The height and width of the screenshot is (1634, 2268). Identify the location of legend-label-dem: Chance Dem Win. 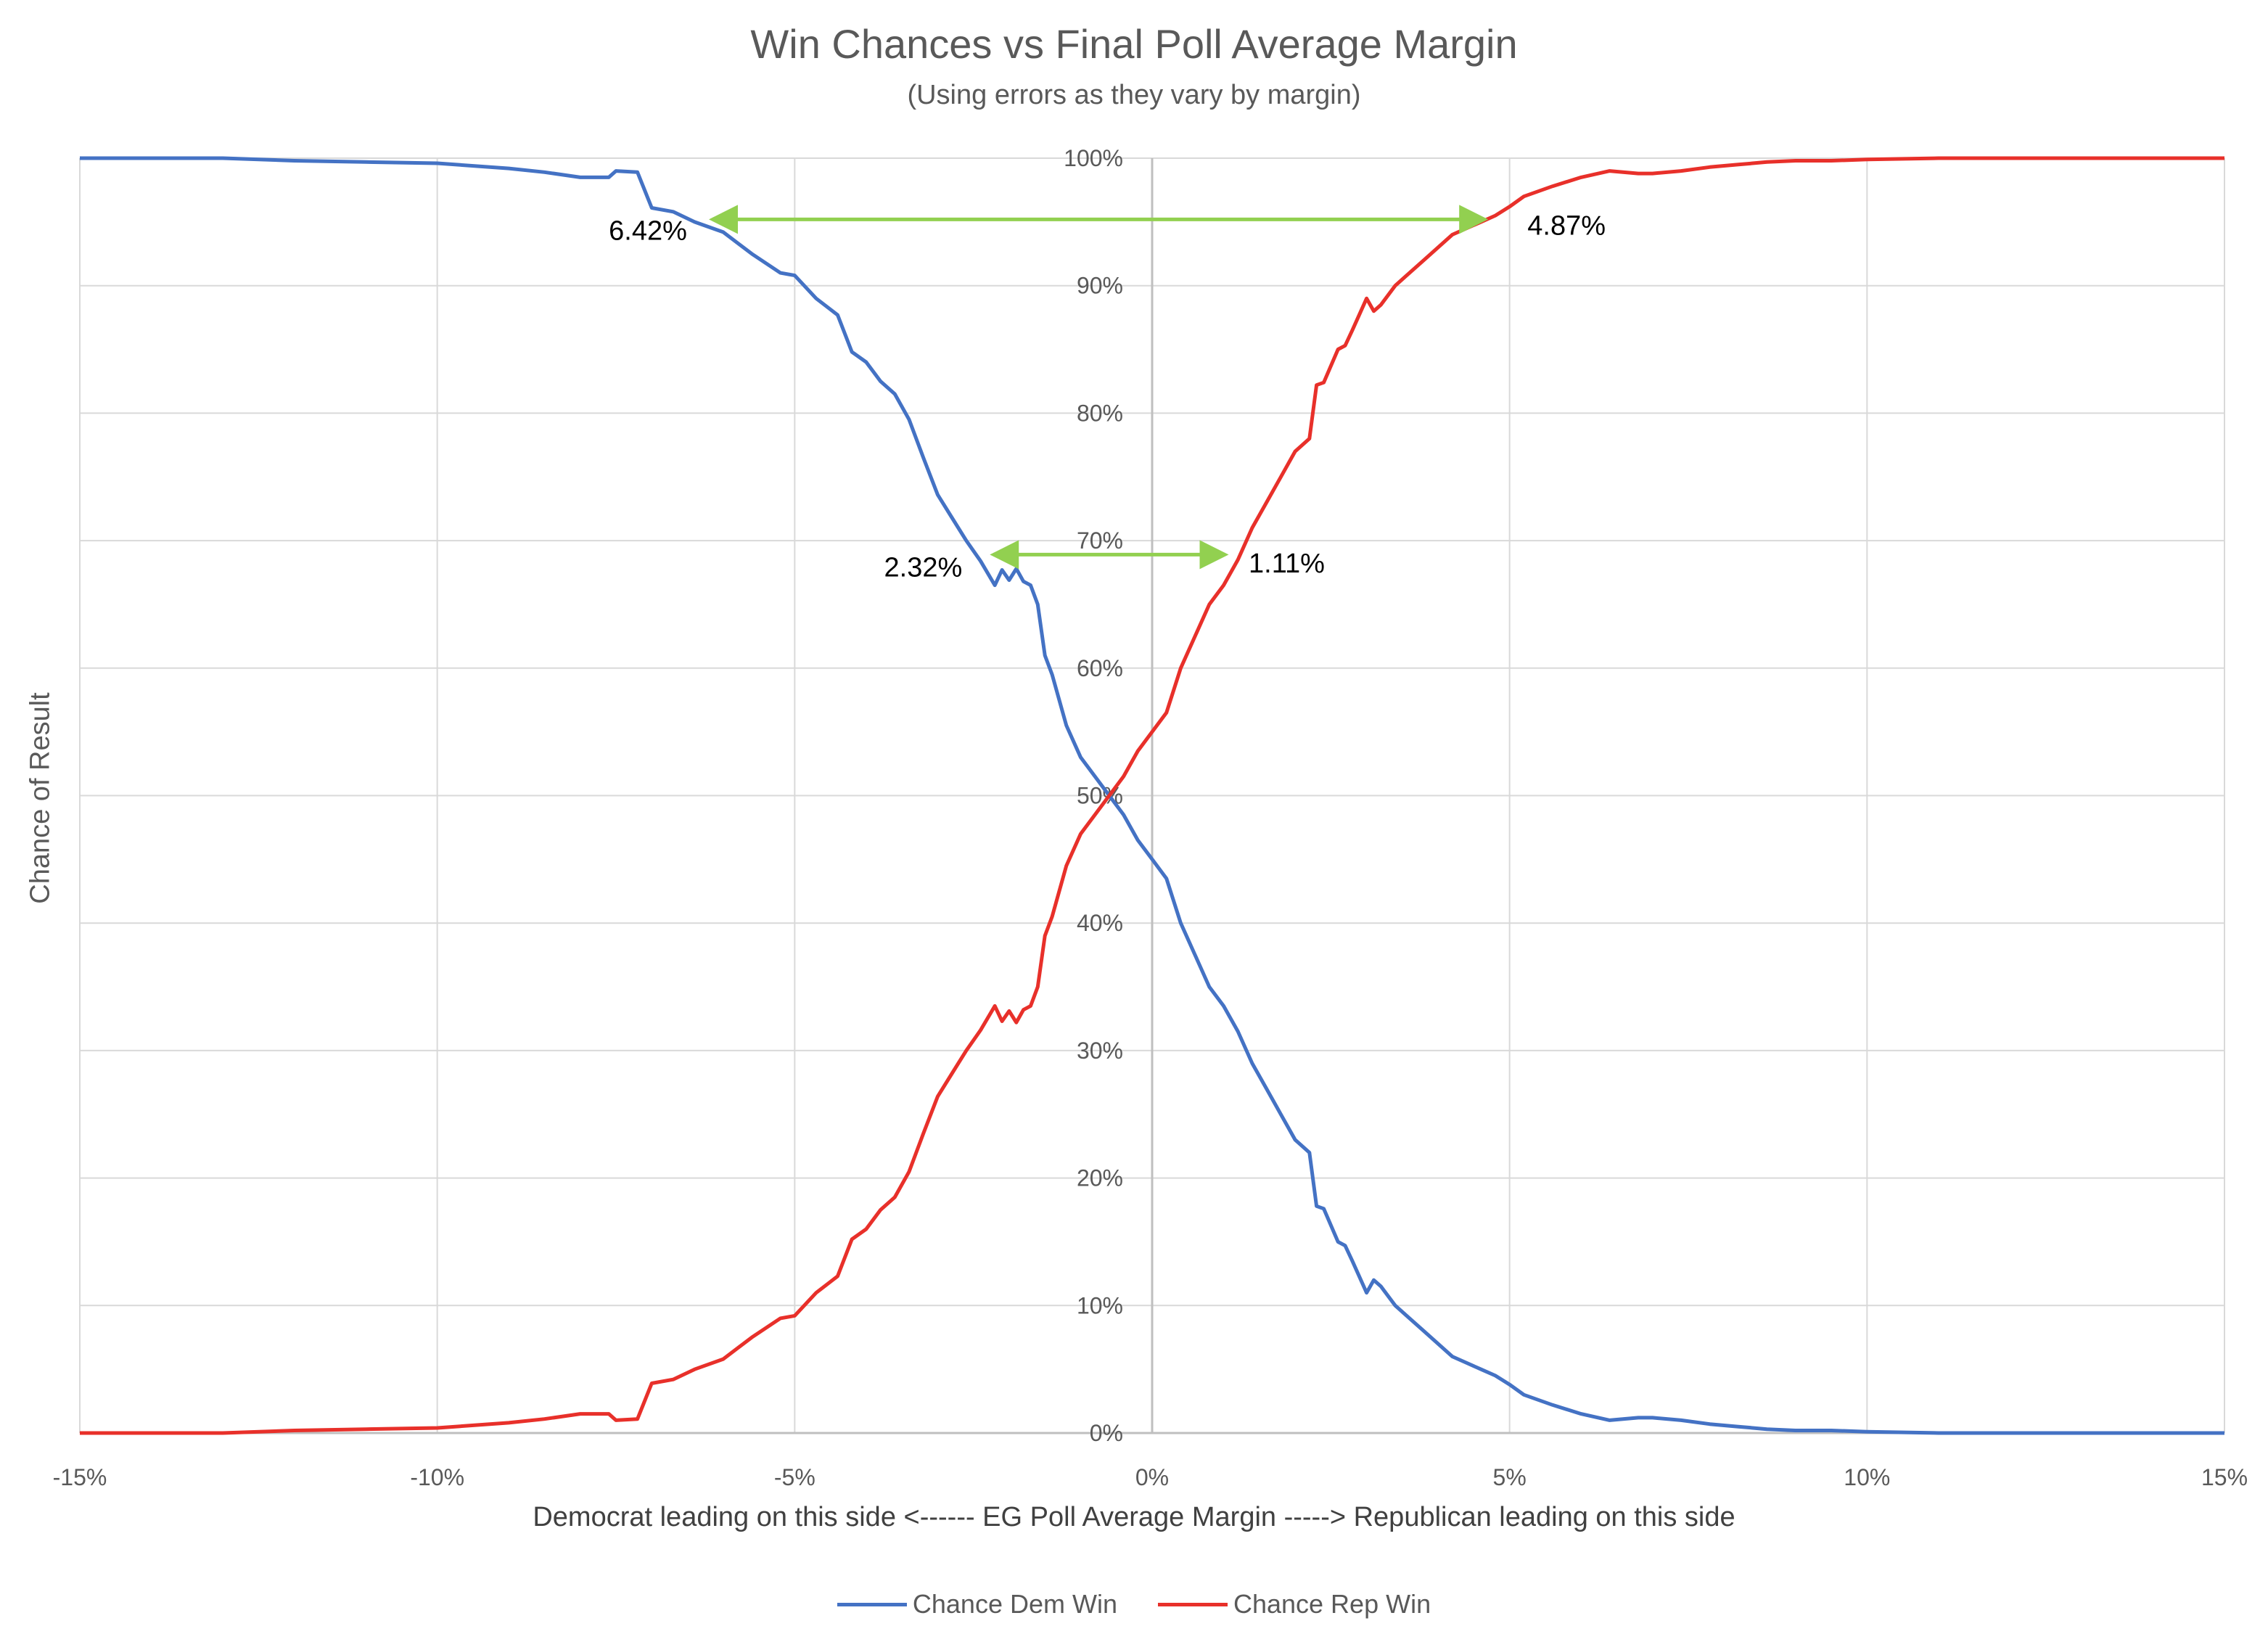
(1015, 1604).